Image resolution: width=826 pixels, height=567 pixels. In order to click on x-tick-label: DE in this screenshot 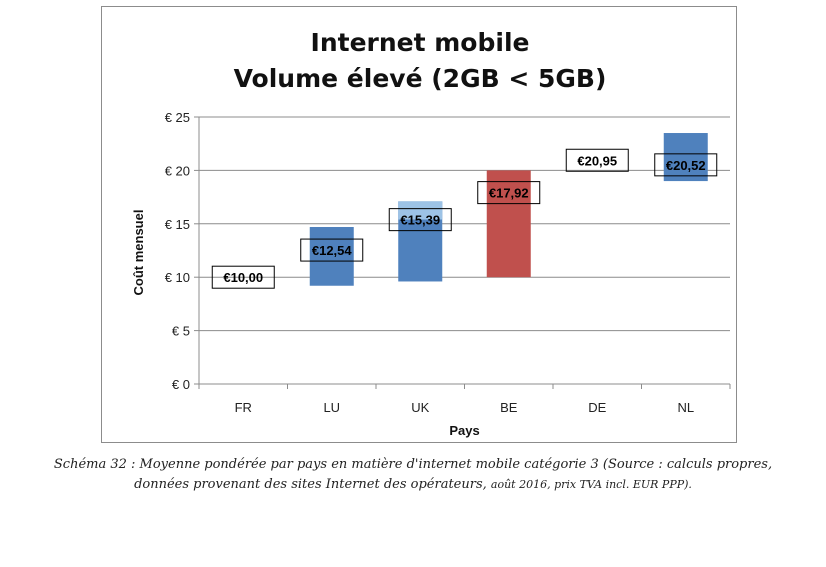, I will do `click(597, 407)`.